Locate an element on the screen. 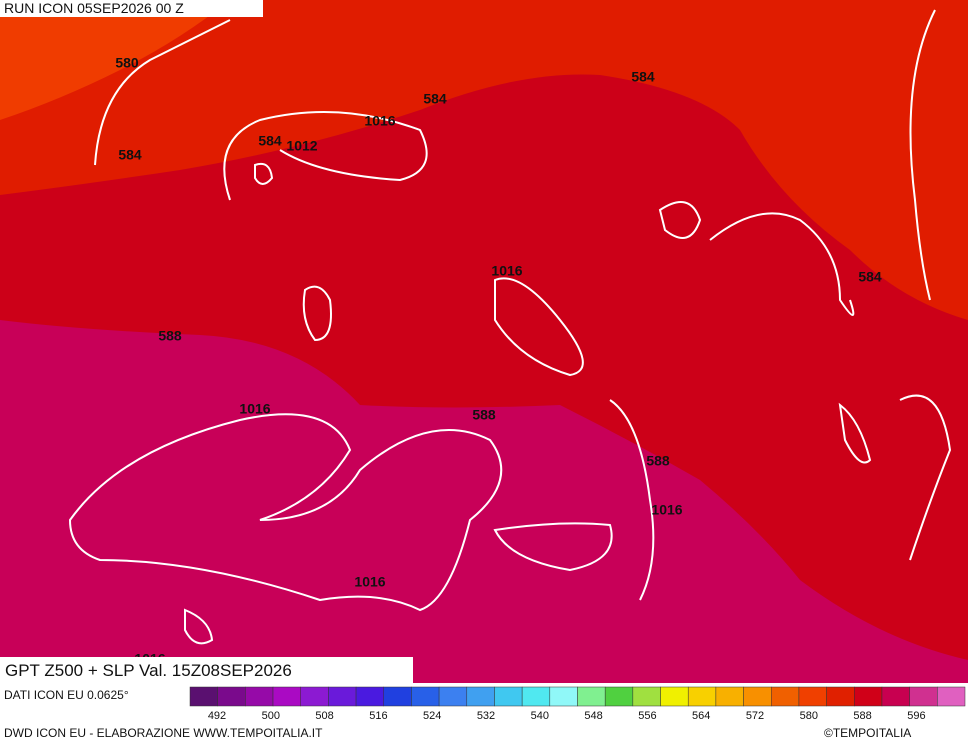 The height and width of the screenshot is (750, 968). colorbar-label: 508 is located at coordinates (324, 716).